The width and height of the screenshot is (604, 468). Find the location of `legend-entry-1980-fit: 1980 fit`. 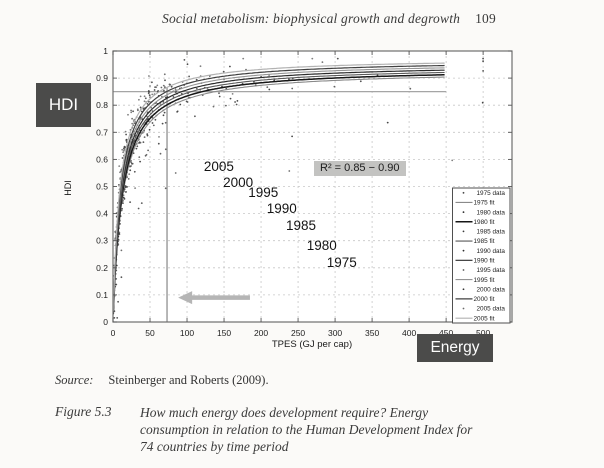

legend-entry-1980-fit: 1980 fit is located at coordinates (475, 222).